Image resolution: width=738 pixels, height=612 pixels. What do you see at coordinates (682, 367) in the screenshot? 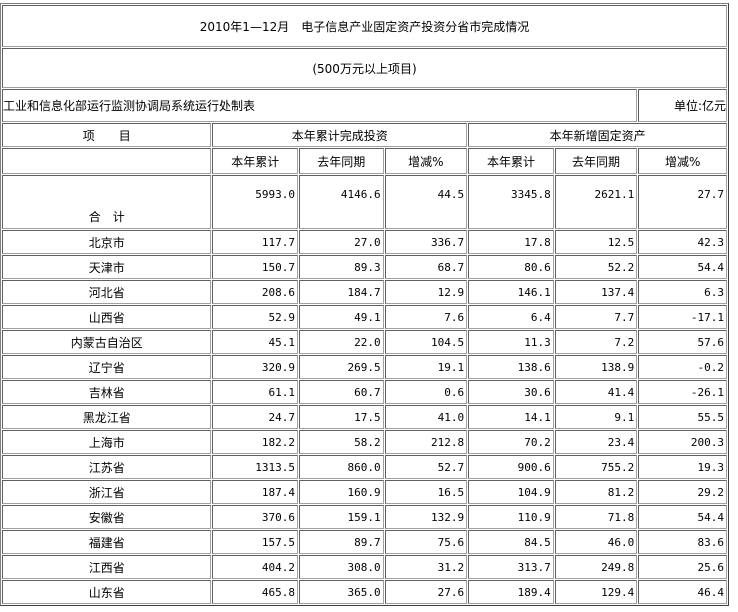
I see `cell: -0.2` at bounding box center [682, 367].